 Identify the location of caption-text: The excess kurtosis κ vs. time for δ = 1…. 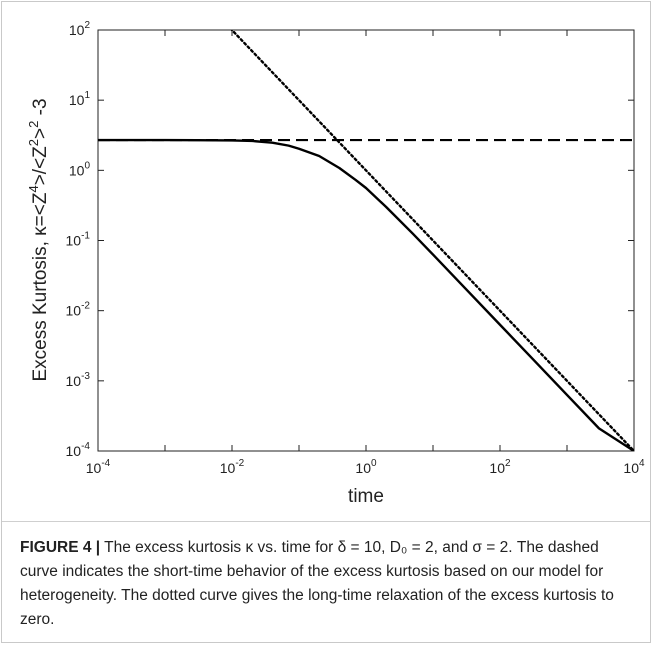
(317, 583).